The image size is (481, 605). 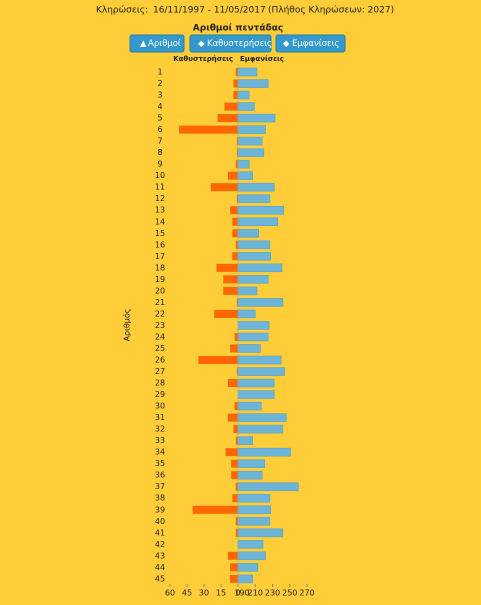 I want to click on x-tick-label: 60, so click(x=170, y=593).